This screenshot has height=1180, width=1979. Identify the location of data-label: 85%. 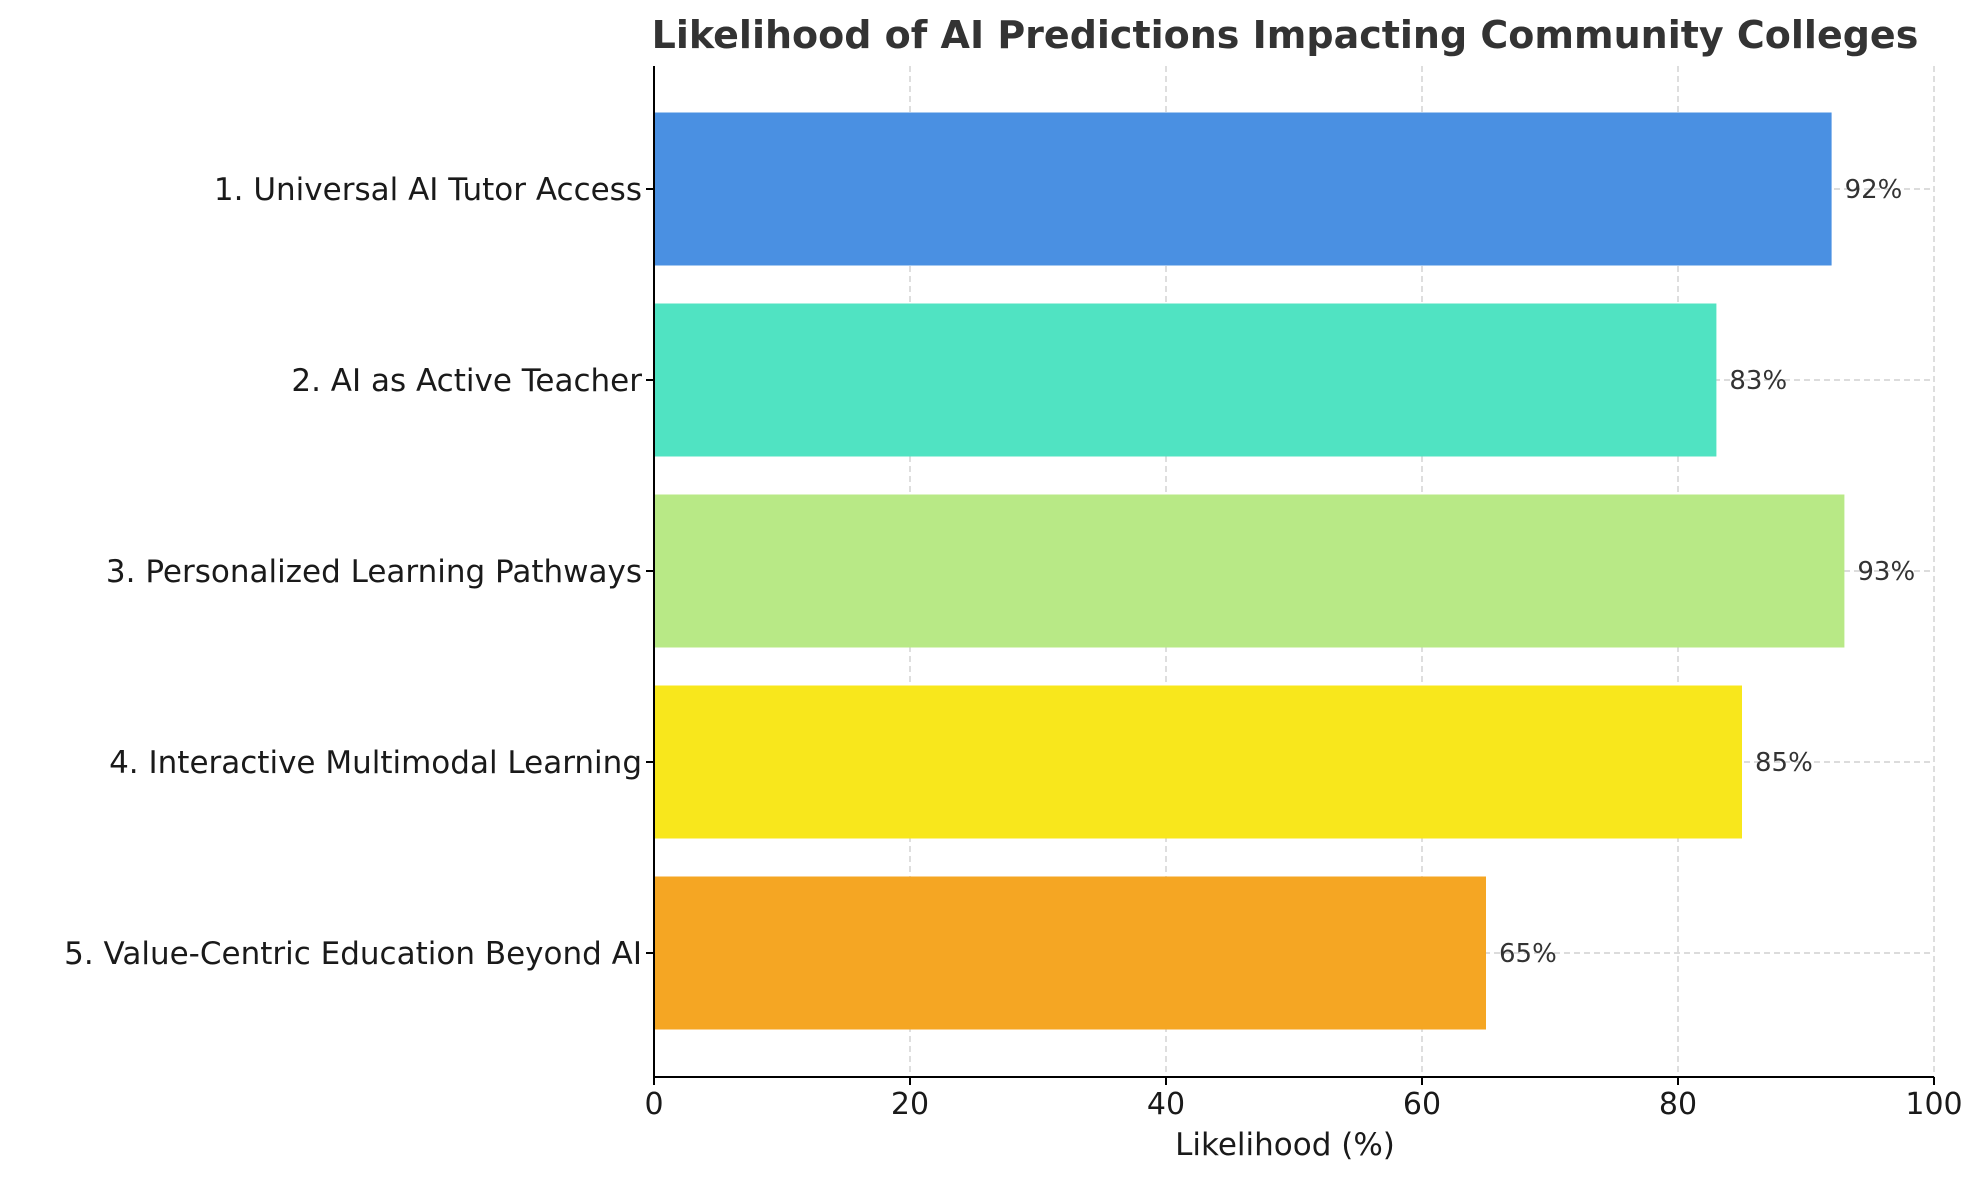
(1784, 763).